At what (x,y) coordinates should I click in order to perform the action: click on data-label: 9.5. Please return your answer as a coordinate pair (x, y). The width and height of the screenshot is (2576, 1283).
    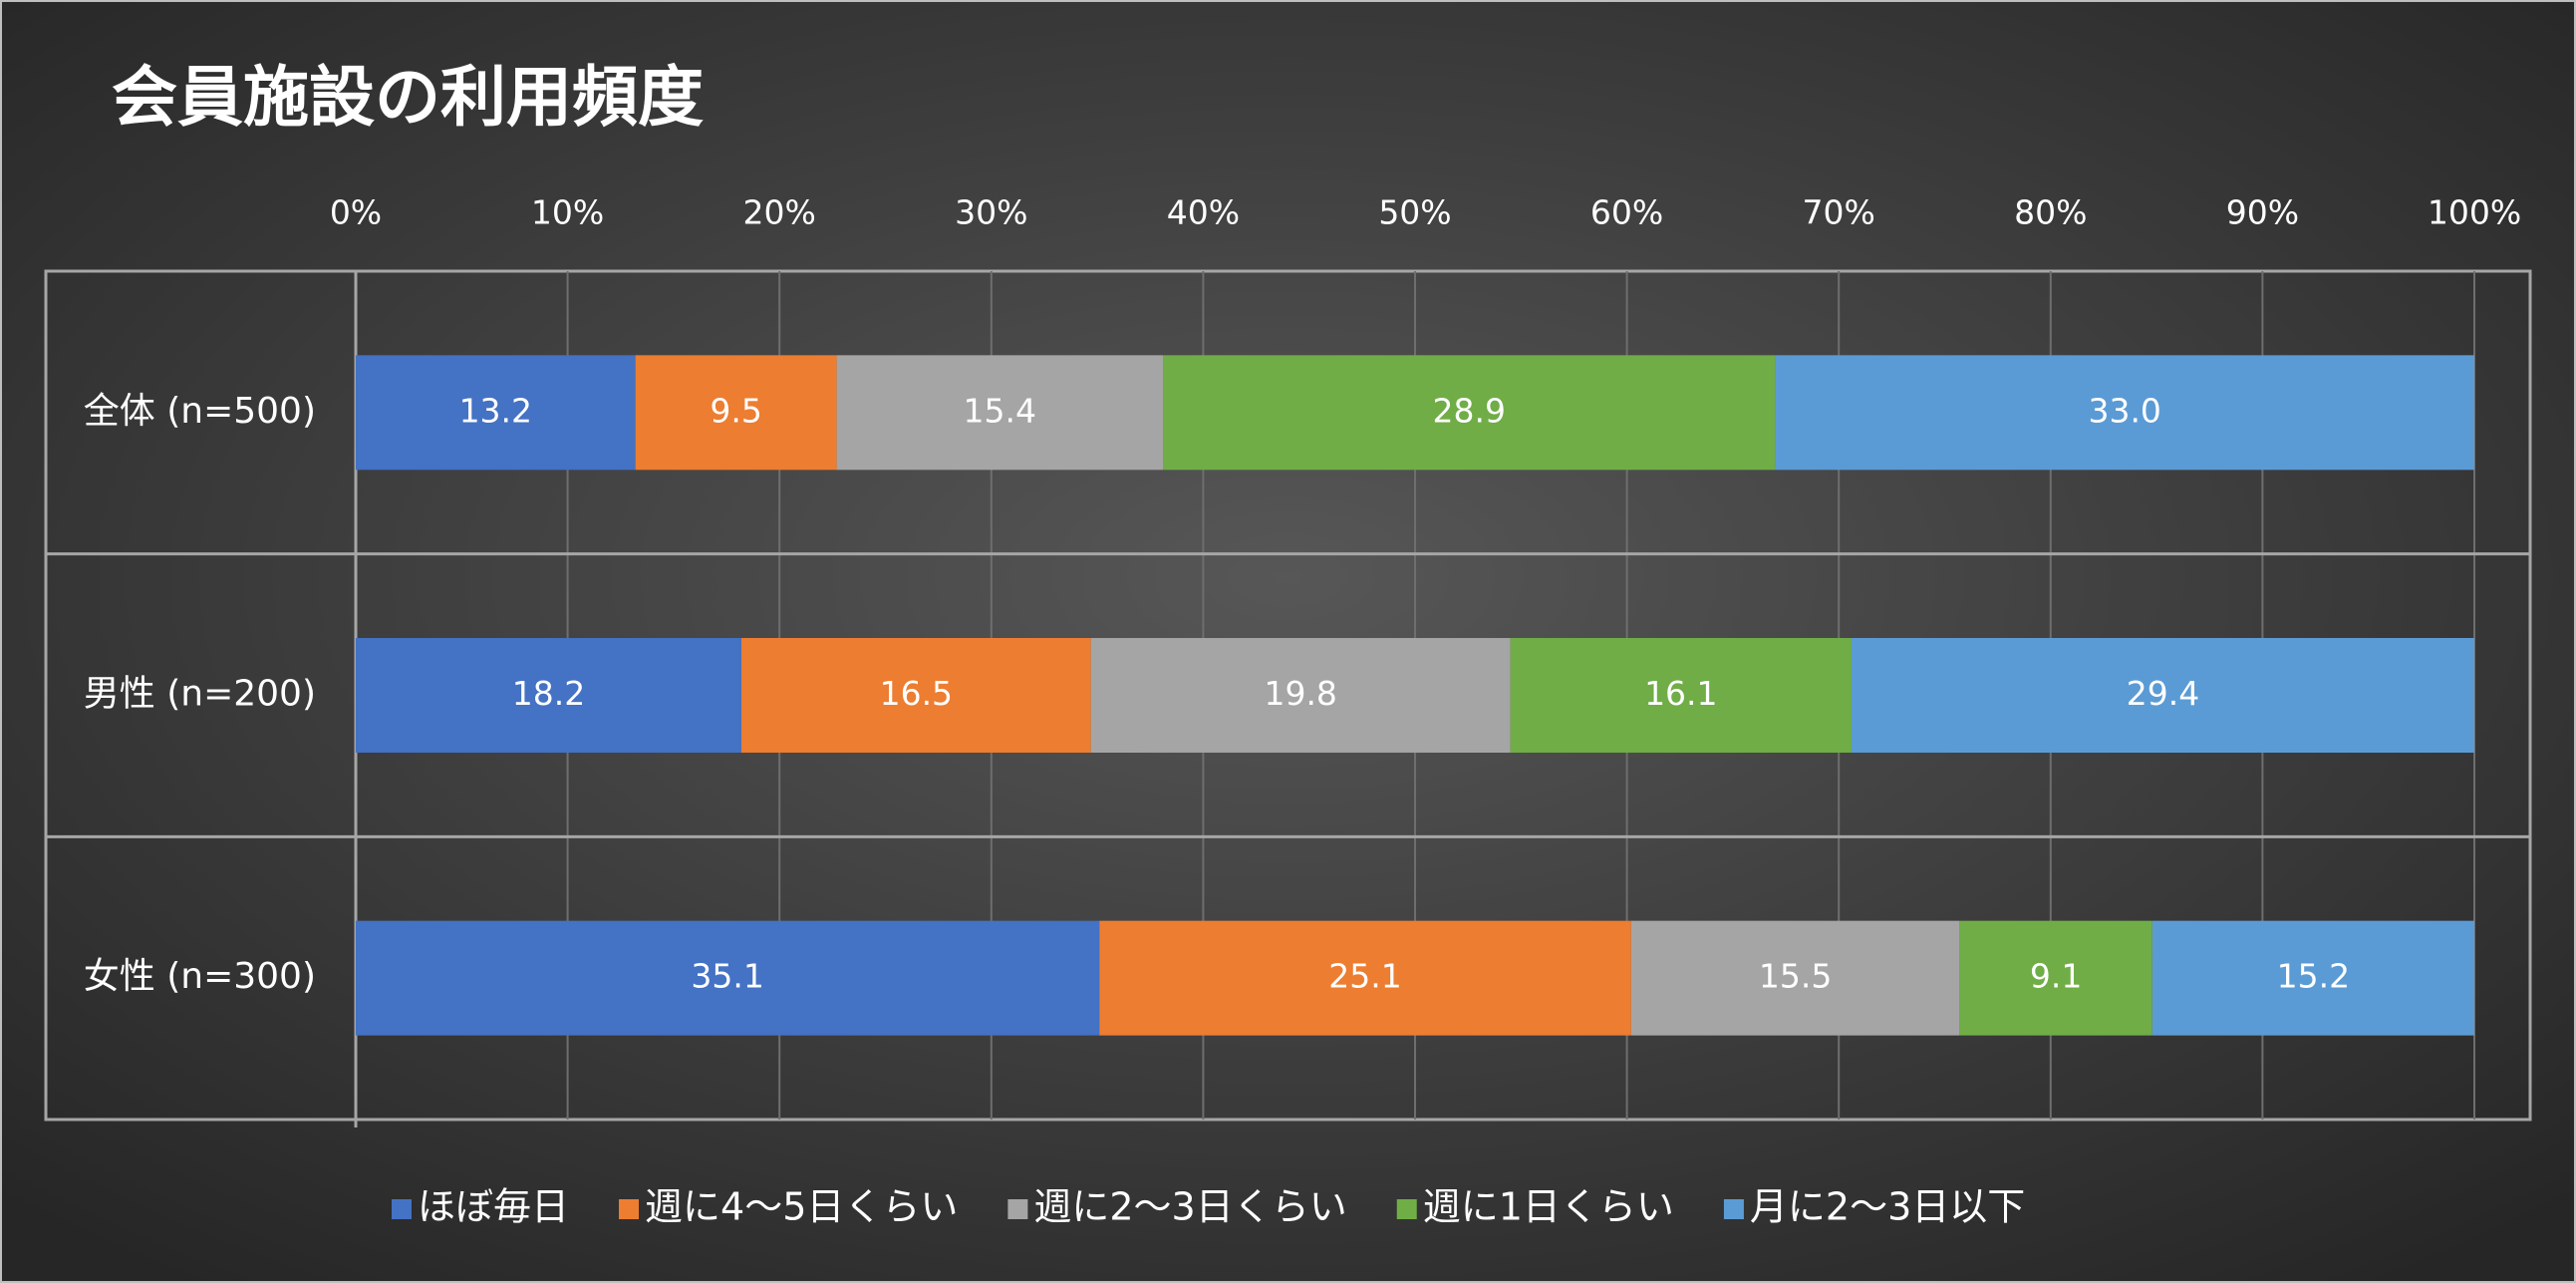
    Looking at the image, I should click on (735, 411).